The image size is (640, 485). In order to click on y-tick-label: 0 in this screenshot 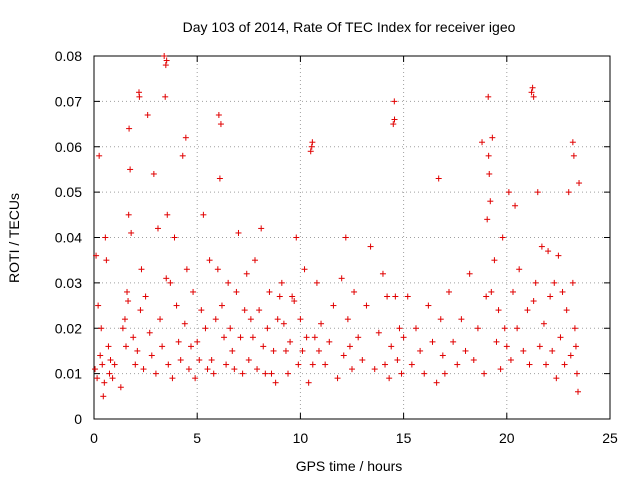, I will do `click(78, 419)`.